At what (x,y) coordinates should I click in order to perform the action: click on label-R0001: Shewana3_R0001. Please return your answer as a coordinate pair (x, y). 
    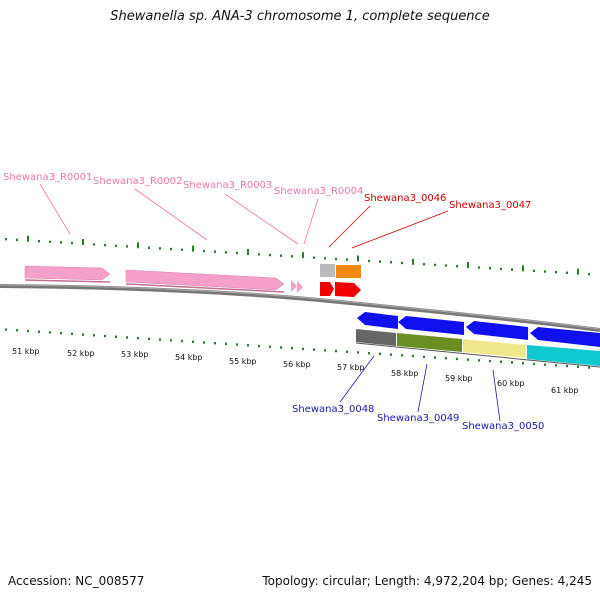
    Looking at the image, I should click on (47, 177).